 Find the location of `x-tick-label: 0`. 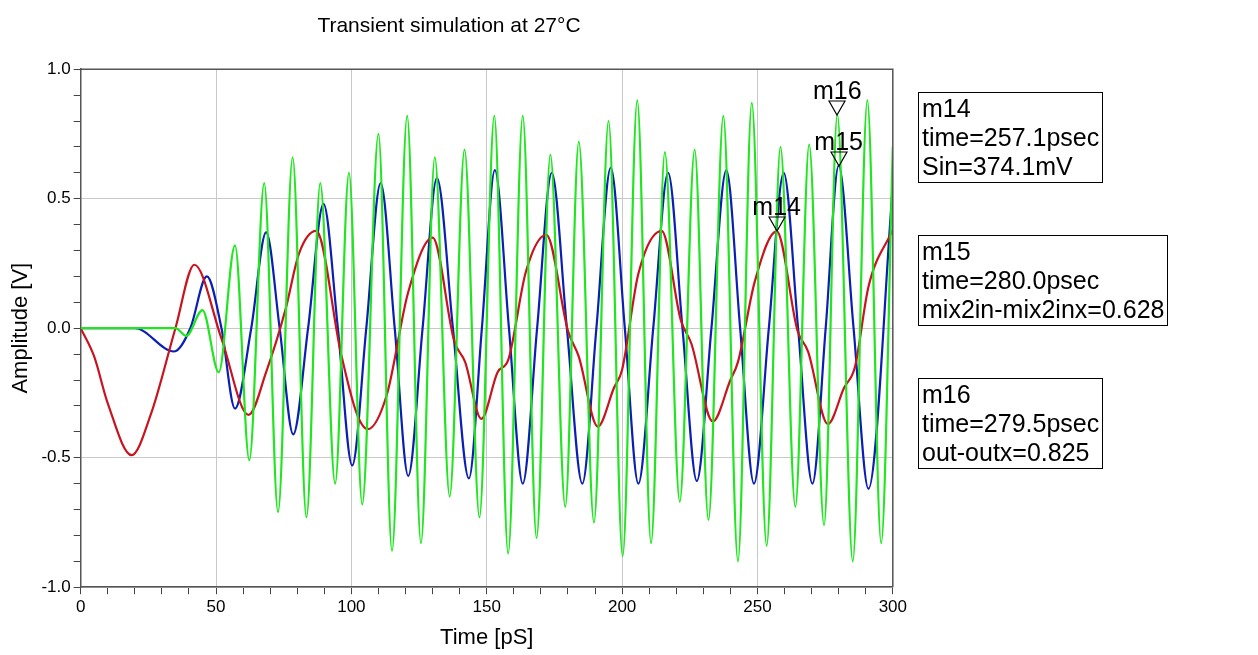

x-tick-label: 0 is located at coordinates (80, 607).